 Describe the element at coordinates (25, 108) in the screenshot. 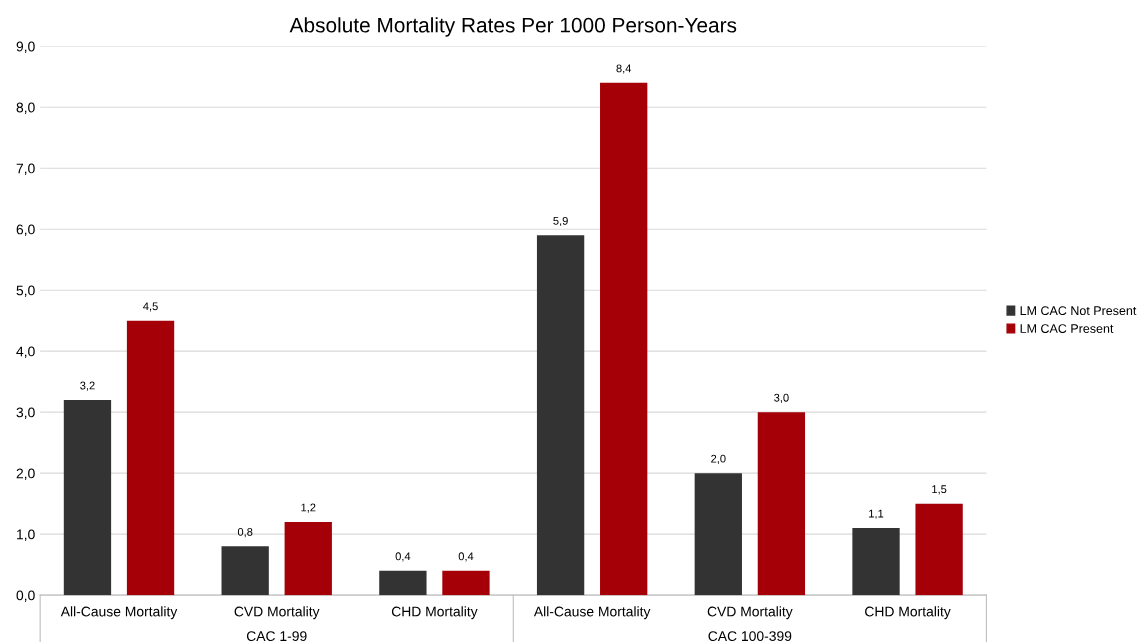

I see `y-tick-label: 8,0` at that location.